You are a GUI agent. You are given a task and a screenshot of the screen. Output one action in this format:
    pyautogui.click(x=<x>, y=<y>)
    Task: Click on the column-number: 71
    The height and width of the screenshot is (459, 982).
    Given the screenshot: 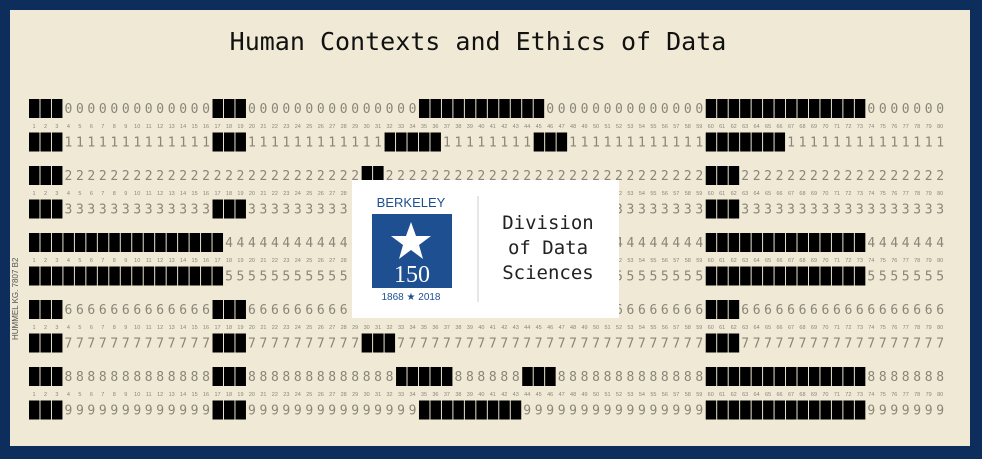 What is the action you would take?
    pyautogui.click(x=837, y=328)
    